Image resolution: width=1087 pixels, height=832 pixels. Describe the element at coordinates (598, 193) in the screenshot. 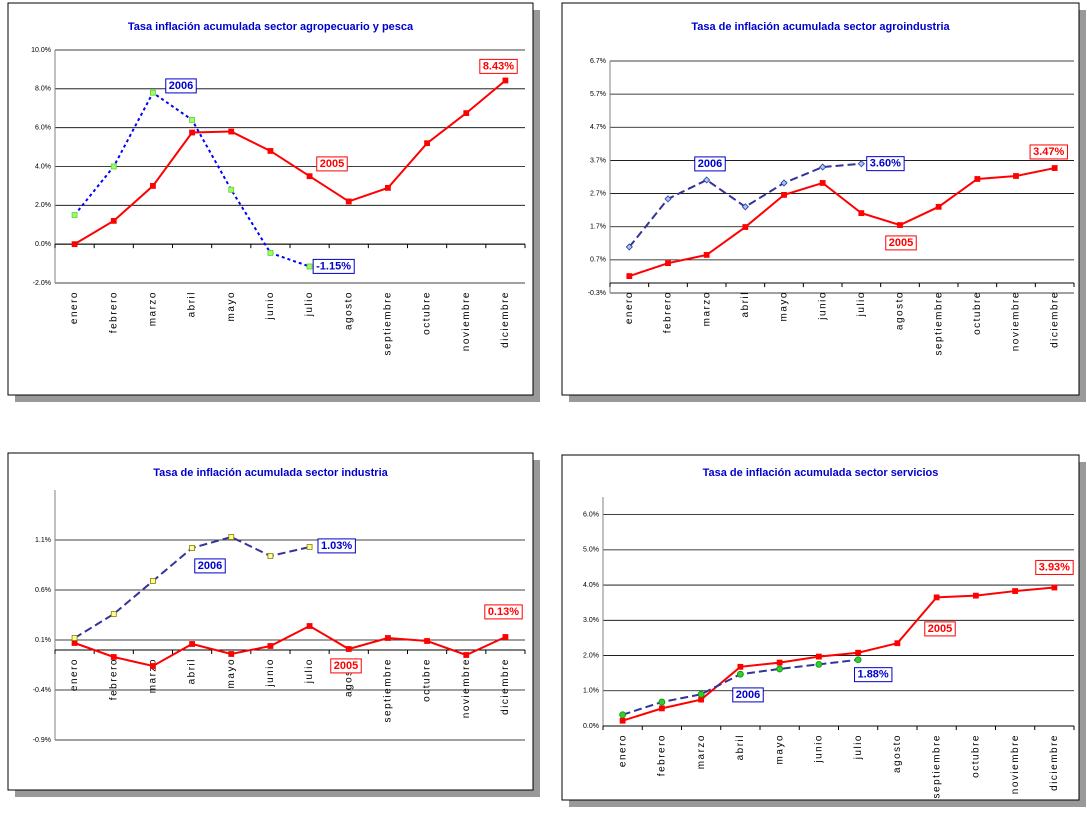

I see `y-tick-label: 2.7%` at that location.